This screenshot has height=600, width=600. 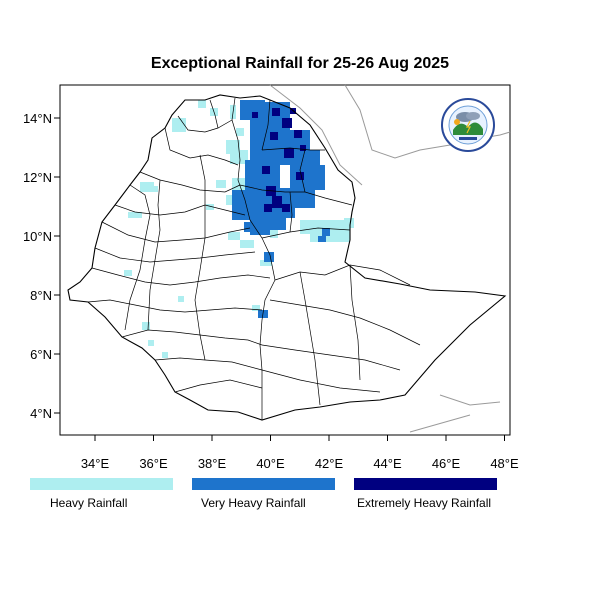 What do you see at coordinates (89, 503) in the screenshot?
I see `legend-label-heavy: Heavy Rainfall` at bounding box center [89, 503].